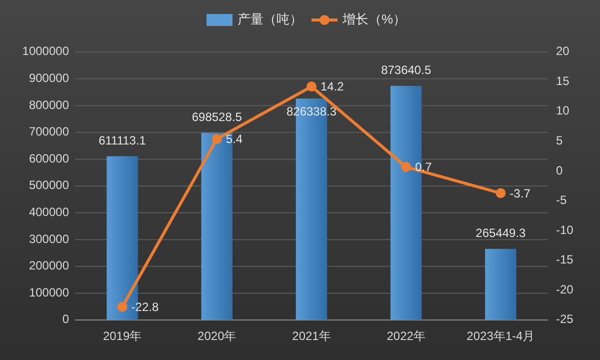 The image size is (600, 360). I want to click on y-tick-label: 700000, so click(49, 131).